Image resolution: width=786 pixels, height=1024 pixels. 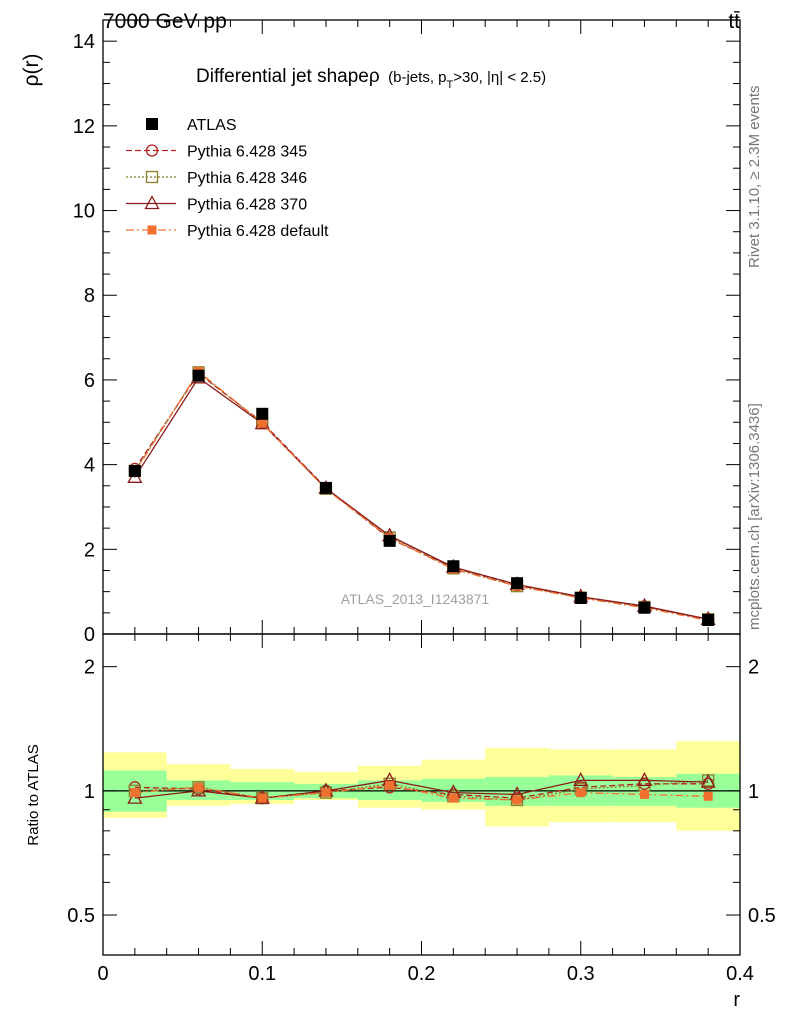 What do you see at coordinates (89, 550) in the screenshot?
I see `upper-y-tick-label: 2` at bounding box center [89, 550].